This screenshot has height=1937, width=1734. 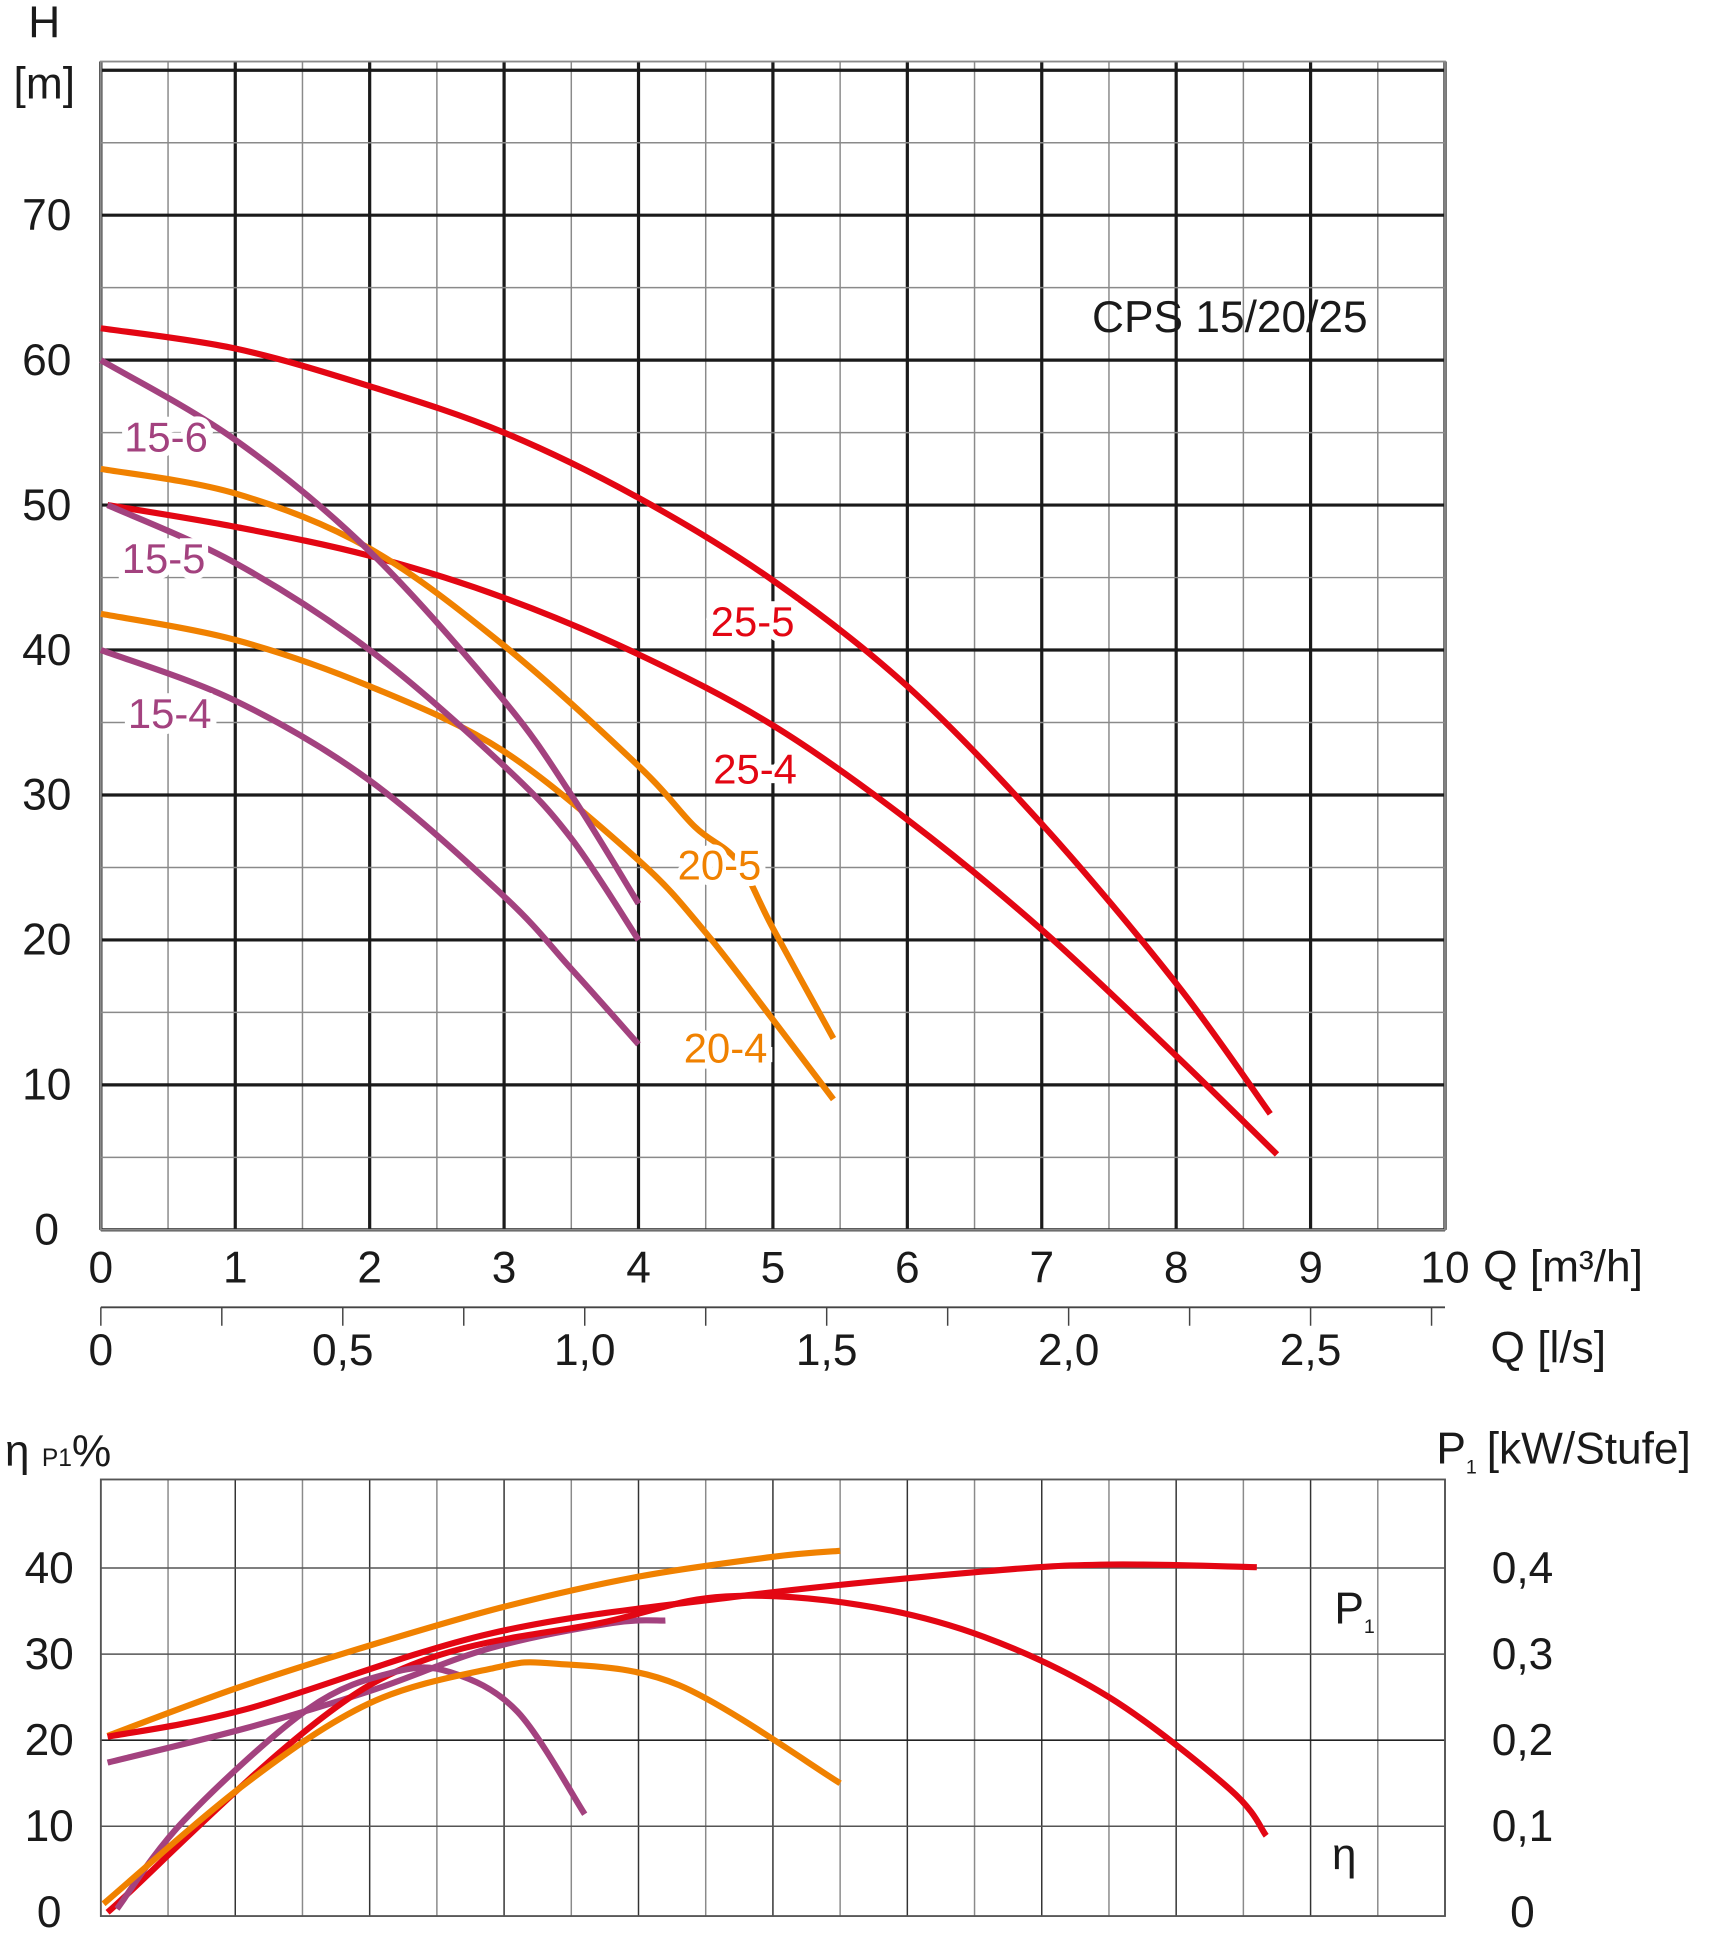 I want to click on p1-tick-label: 0,1, so click(x=1523, y=1826).